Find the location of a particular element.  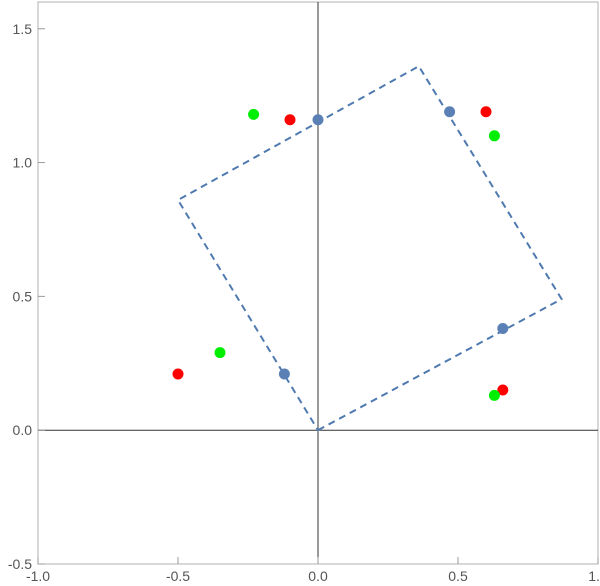

x-tick-label: 0.5 is located at coordinates (458, 576).